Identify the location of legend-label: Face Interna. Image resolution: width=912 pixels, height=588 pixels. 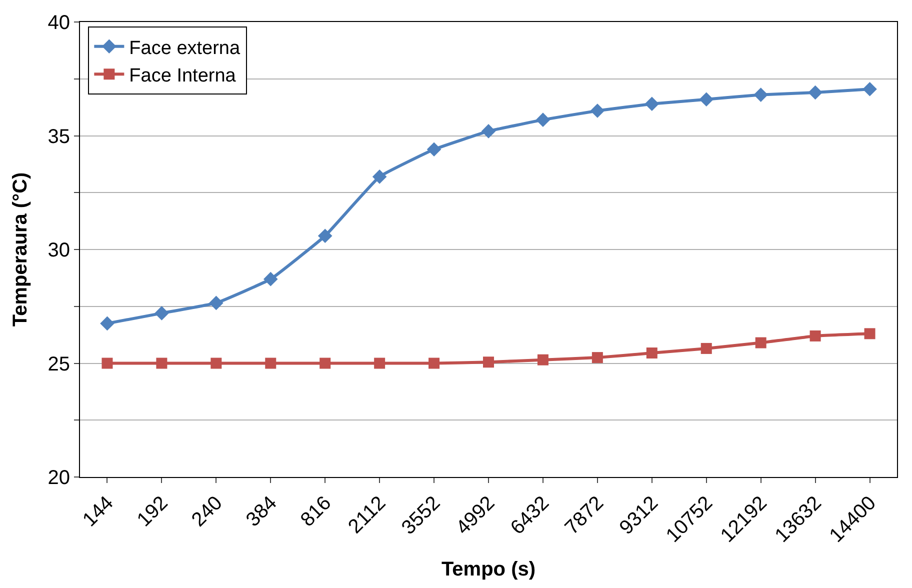
(182, 76).